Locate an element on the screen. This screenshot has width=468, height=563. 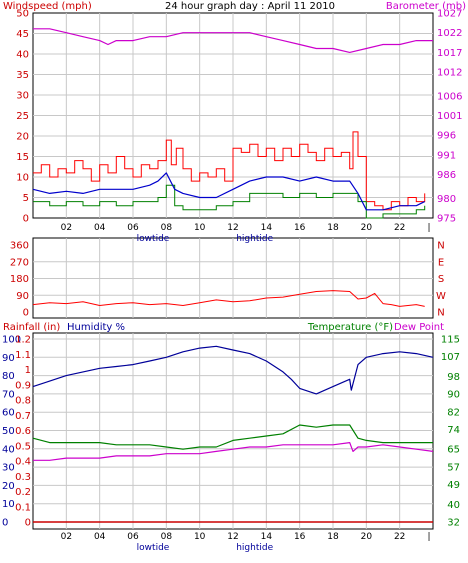
direction-tick-label: 270 is located at coordinates (19, 262).